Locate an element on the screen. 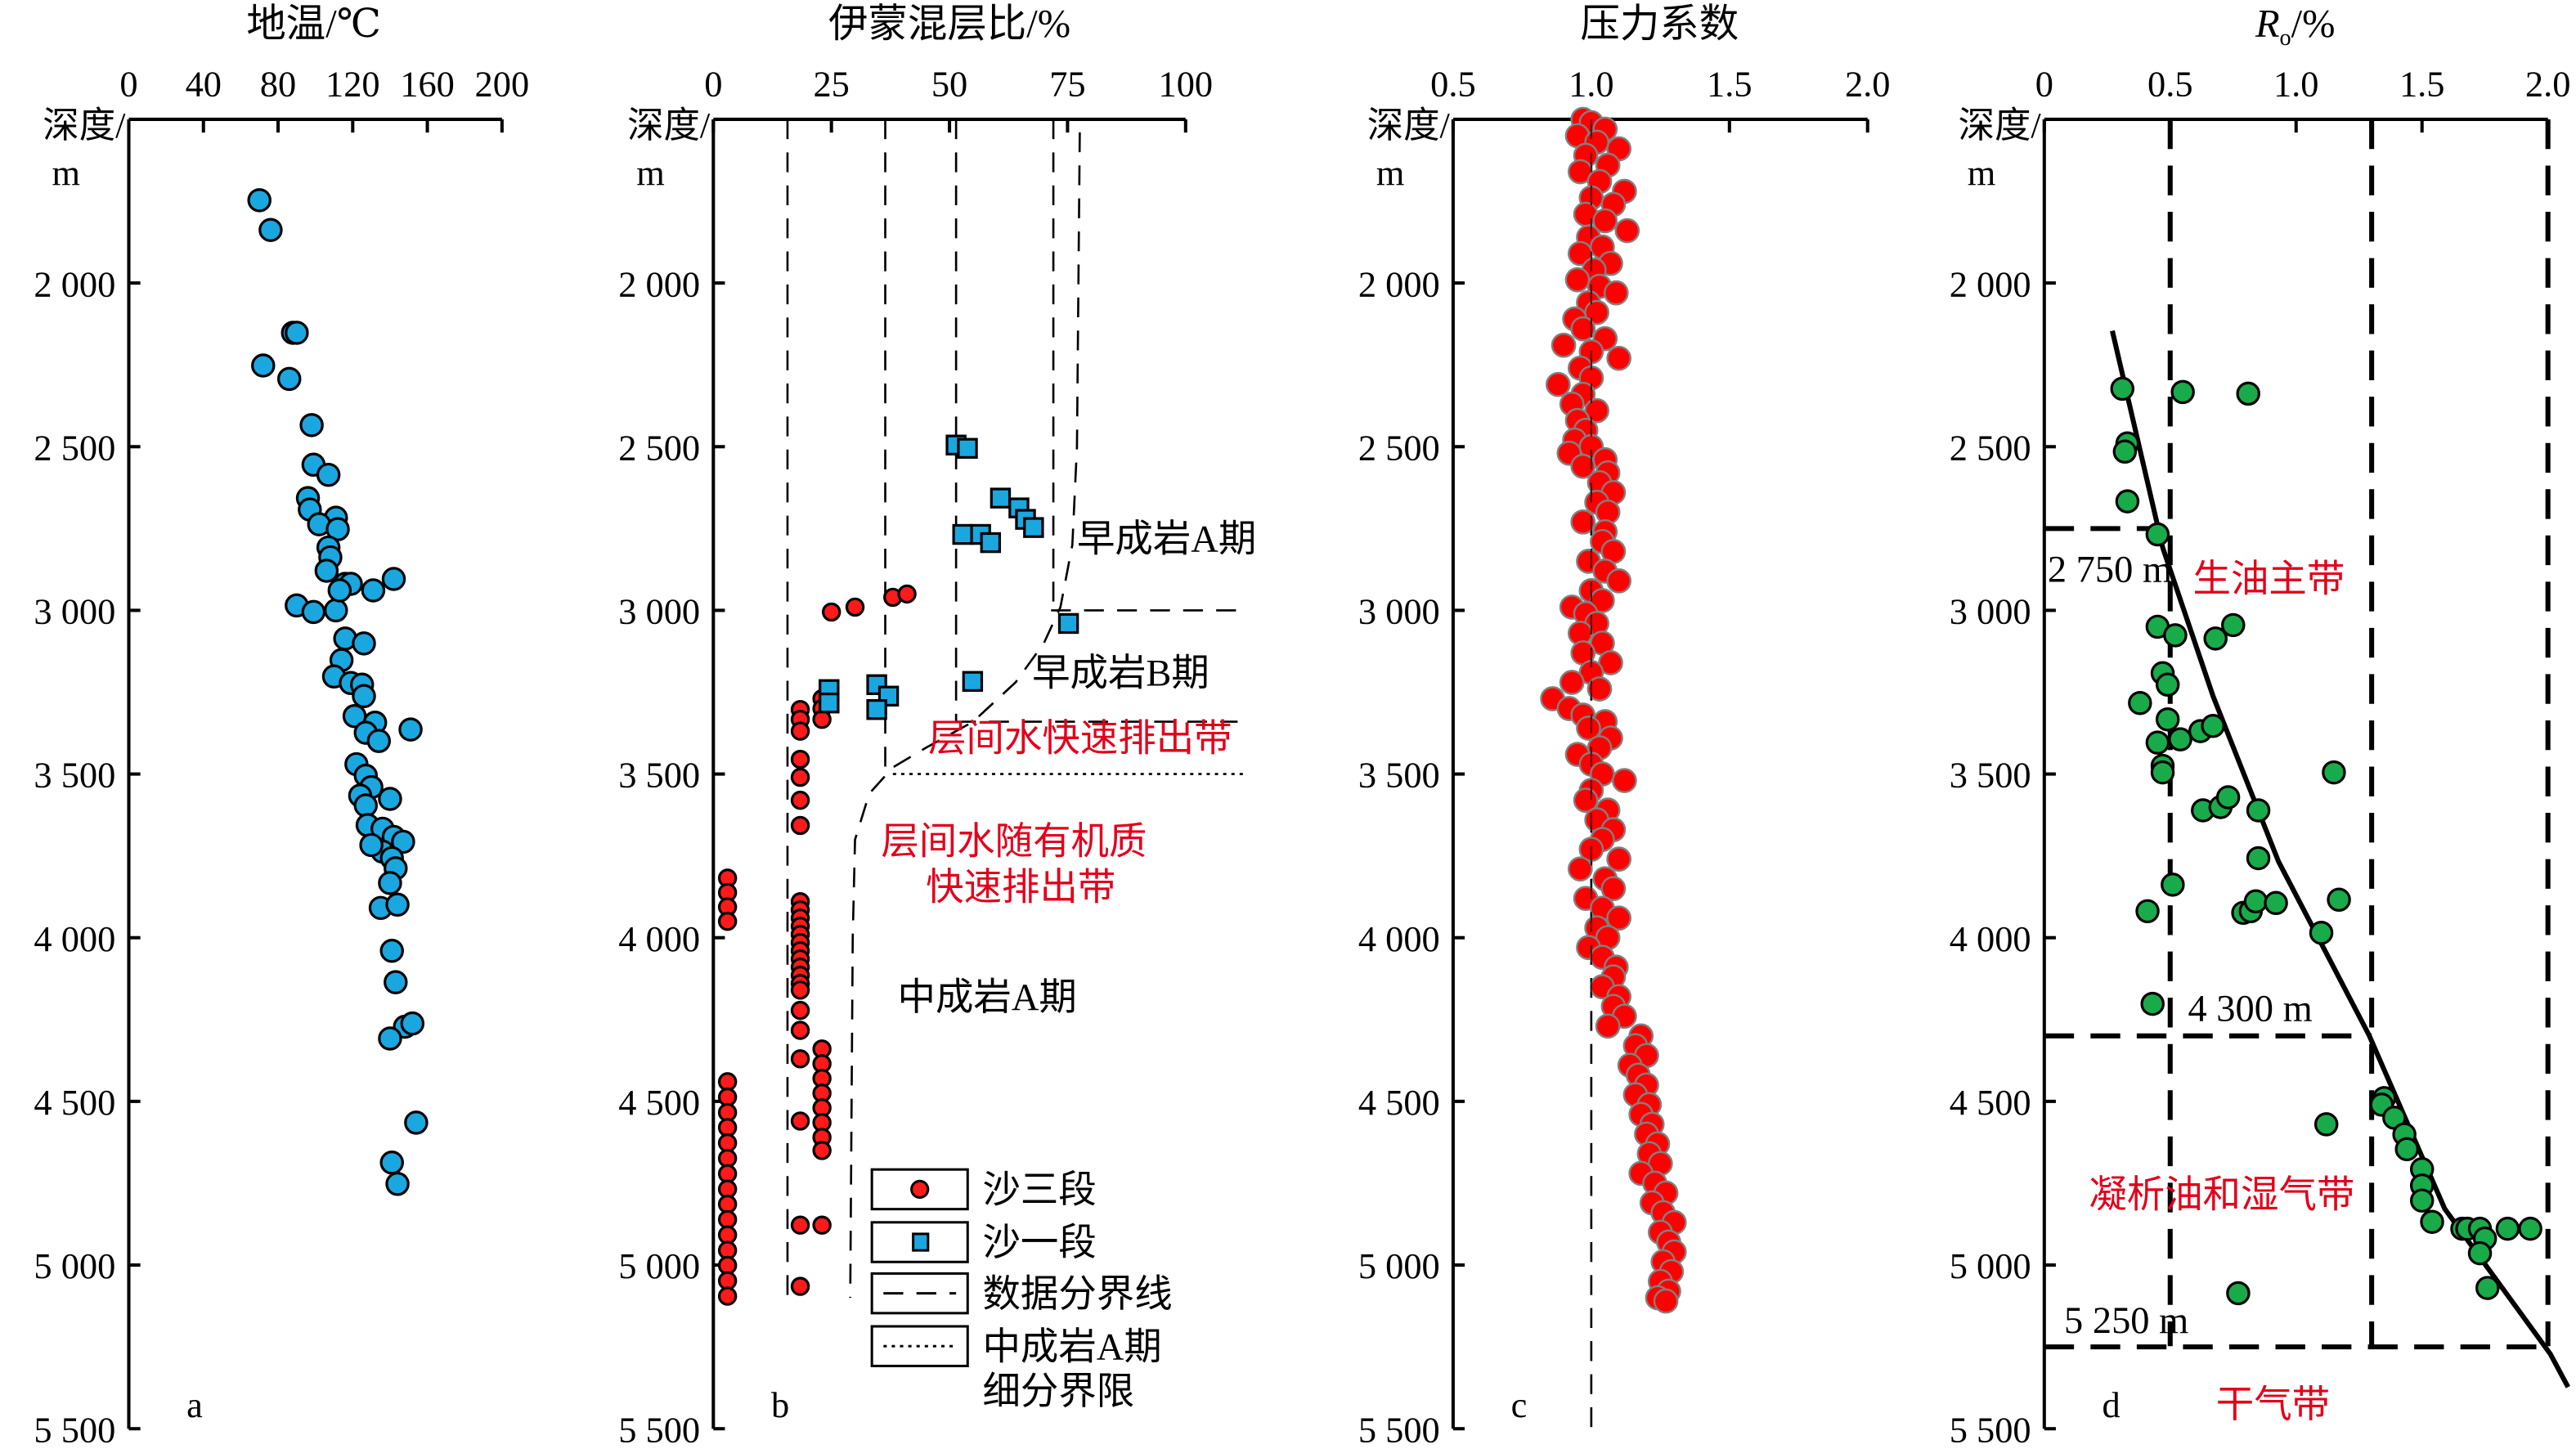  legend-label-dotted-1: 中成岩A期 is located at coordinates (1071, 1347).